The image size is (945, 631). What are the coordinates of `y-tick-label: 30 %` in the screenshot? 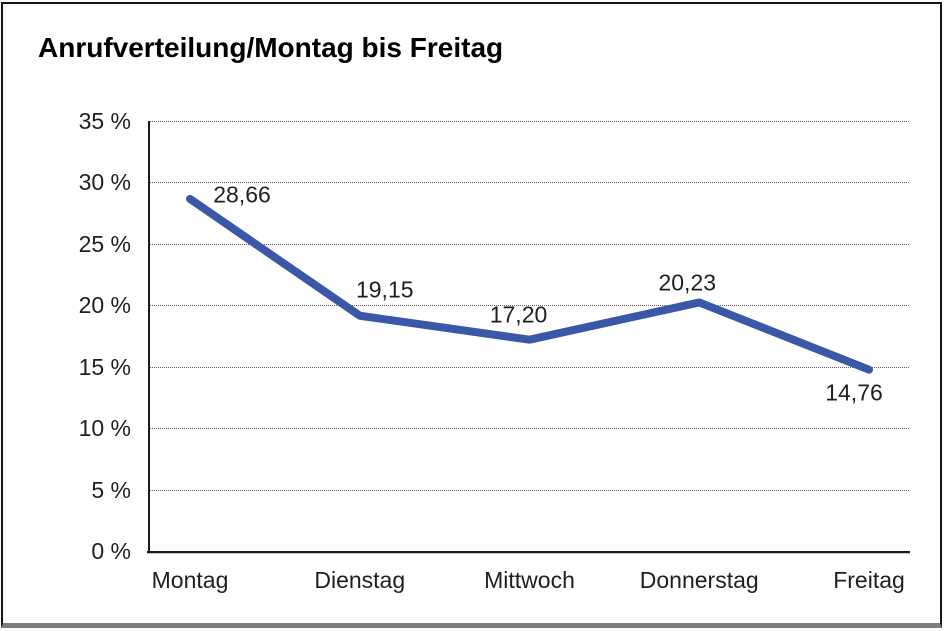 It's located at (104, 182).